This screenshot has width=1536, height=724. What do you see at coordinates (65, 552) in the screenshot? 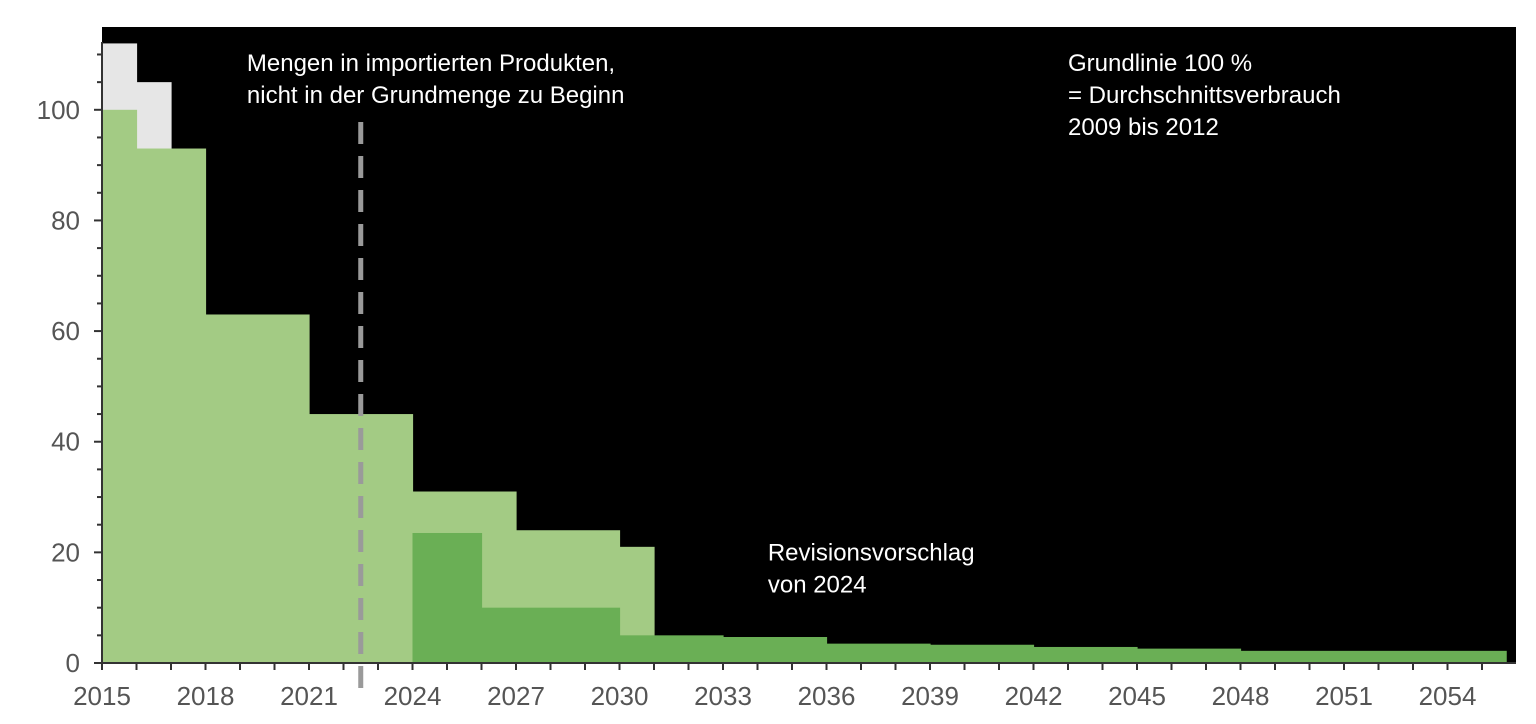
I see `y-tick-label-20: 20` at bounding box center [65, 552].